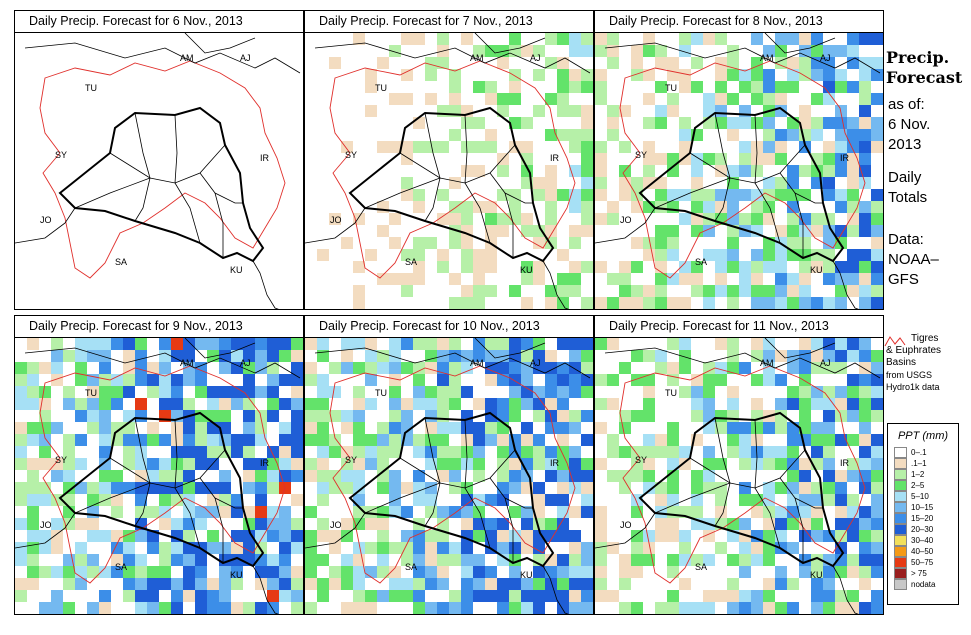 The height and width of the screenshot is (635, 971). Describe the element at coordinates (926, 551) in the screenshot. I see `legend-item: 40–50` at that location.